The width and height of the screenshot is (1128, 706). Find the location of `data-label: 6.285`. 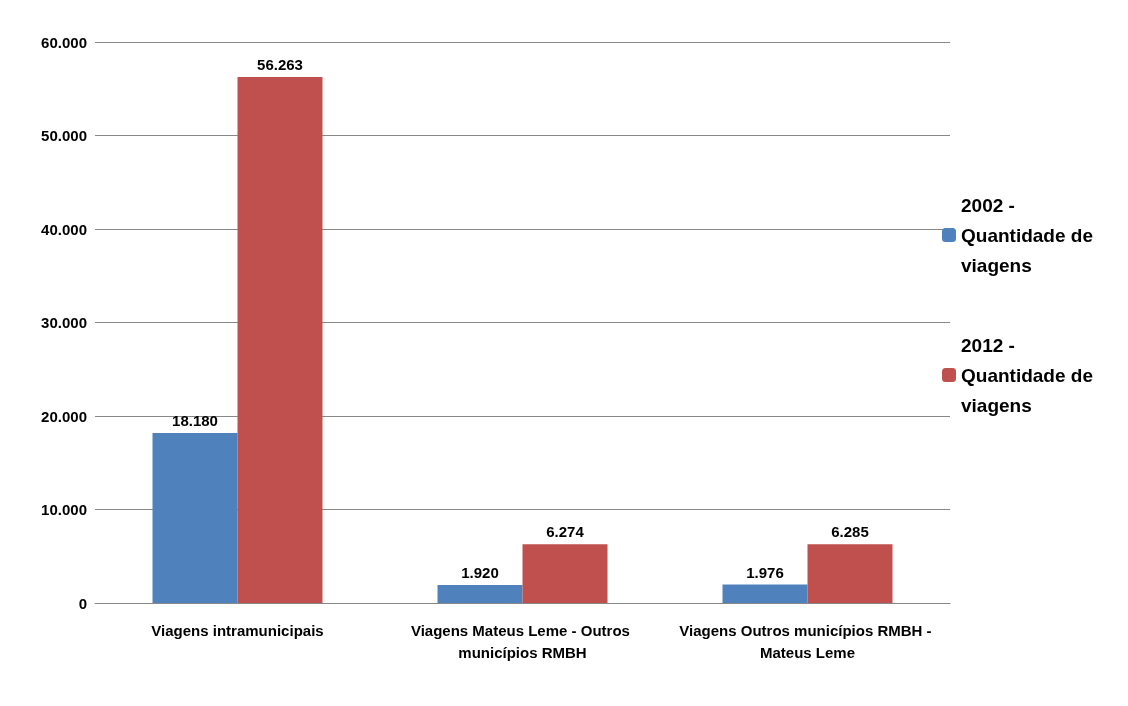

data-label: 6.285 is located at coordinates (850, 532).